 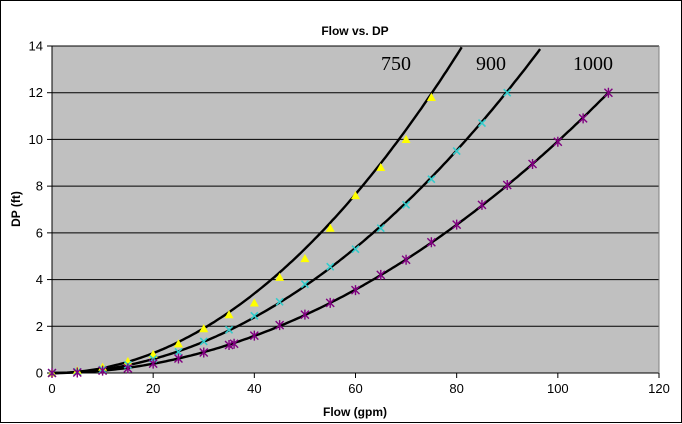 I want to click on y-tick-label-4: 4, so click(x=39, y=279).